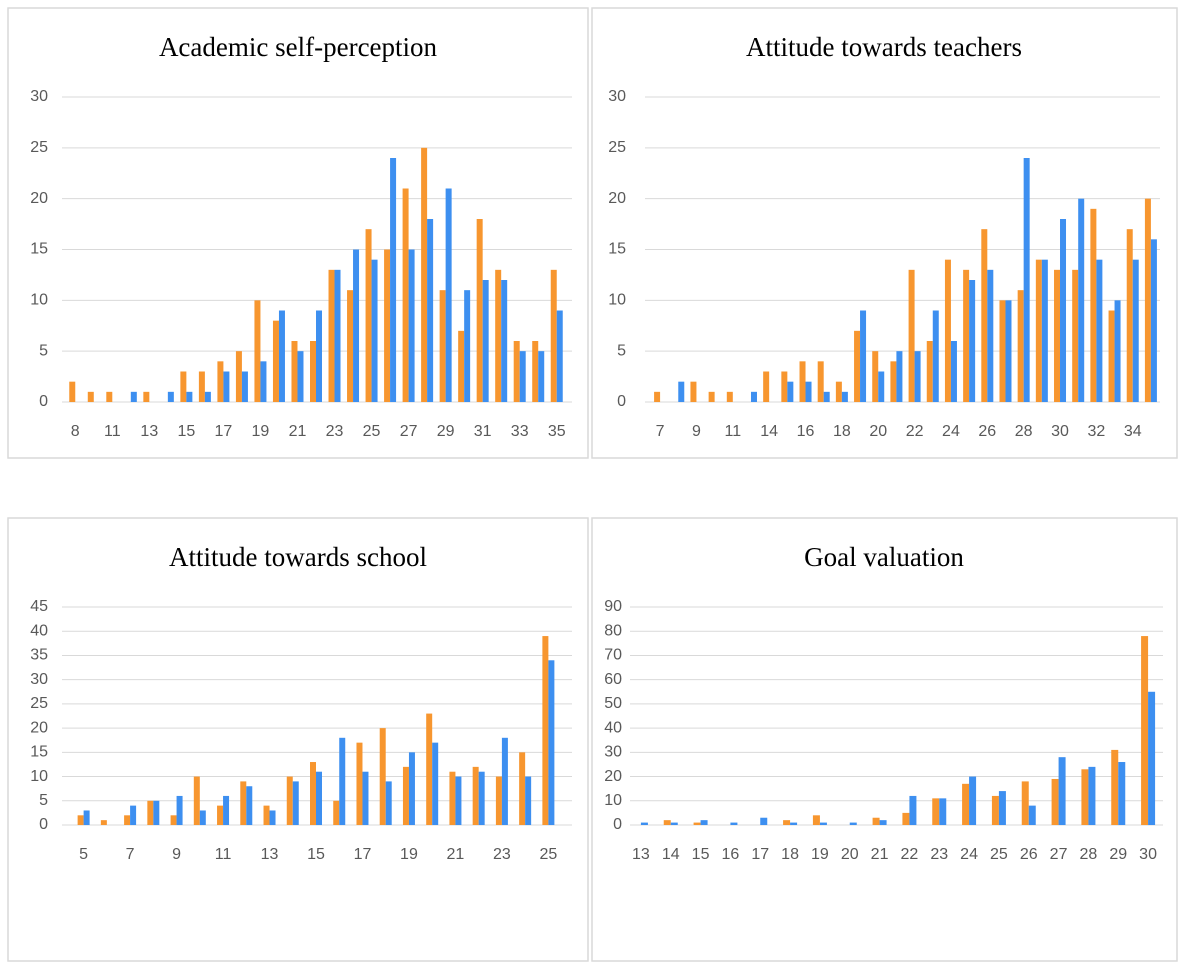 Image resolution: width=1185 pixels, height=962 pixels. What do you see at coordinates (696, 431) in the screenshot?
I see `x-tick-label: 9` at bounding box center [696, 431].